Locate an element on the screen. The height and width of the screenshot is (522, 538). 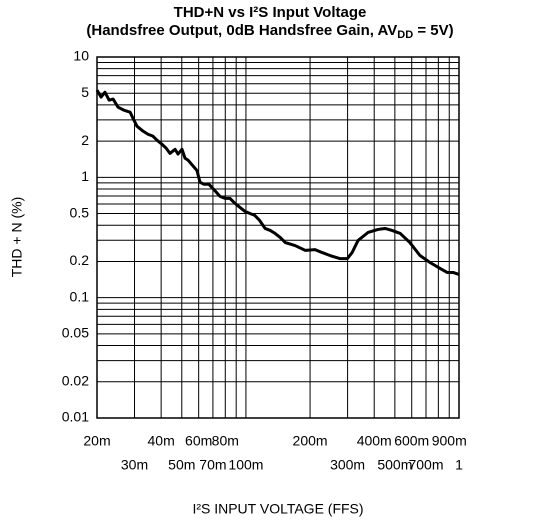
y-axis-label: THD + N (%) is located at coordinates (17, 237).